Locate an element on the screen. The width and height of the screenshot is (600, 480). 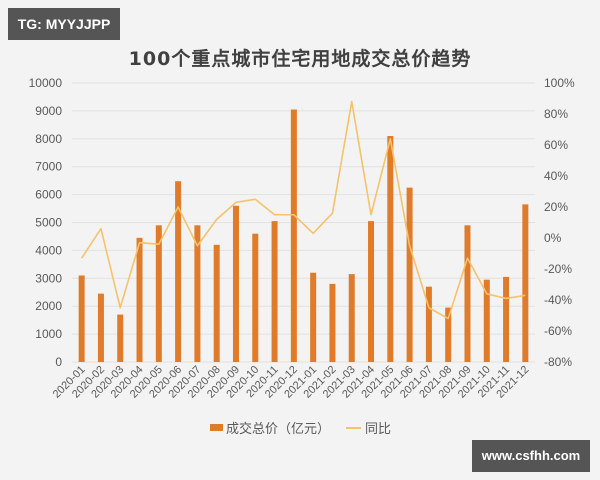
chart-title: 100个重点城市住宅用地成交总价趋势 is located at coordinates (300, 59).